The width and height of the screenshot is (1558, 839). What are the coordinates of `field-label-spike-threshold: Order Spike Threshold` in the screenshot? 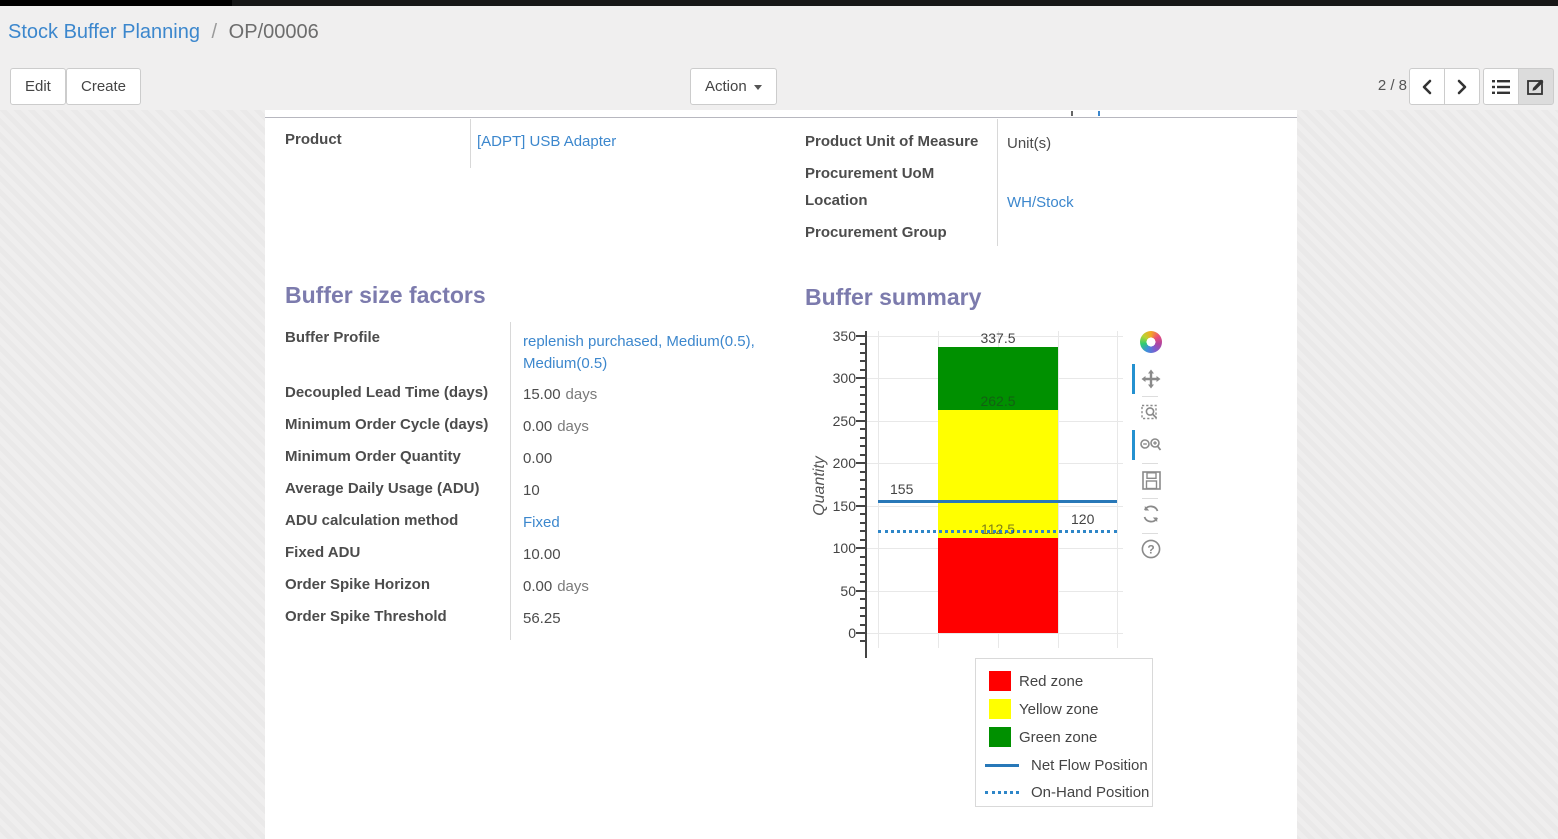 It's located at (366, 616).